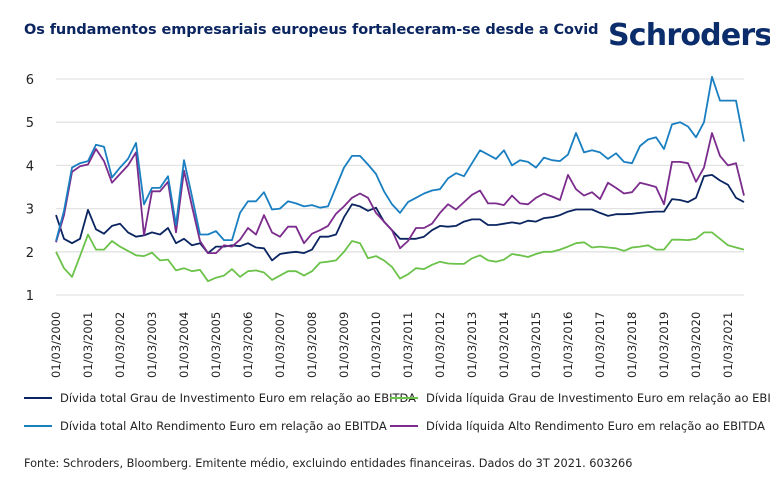  What do you see at coordinates (689, 35) in the screenshot?
I see `schroders-logo: Schroders` at bounding box center [689, 35].